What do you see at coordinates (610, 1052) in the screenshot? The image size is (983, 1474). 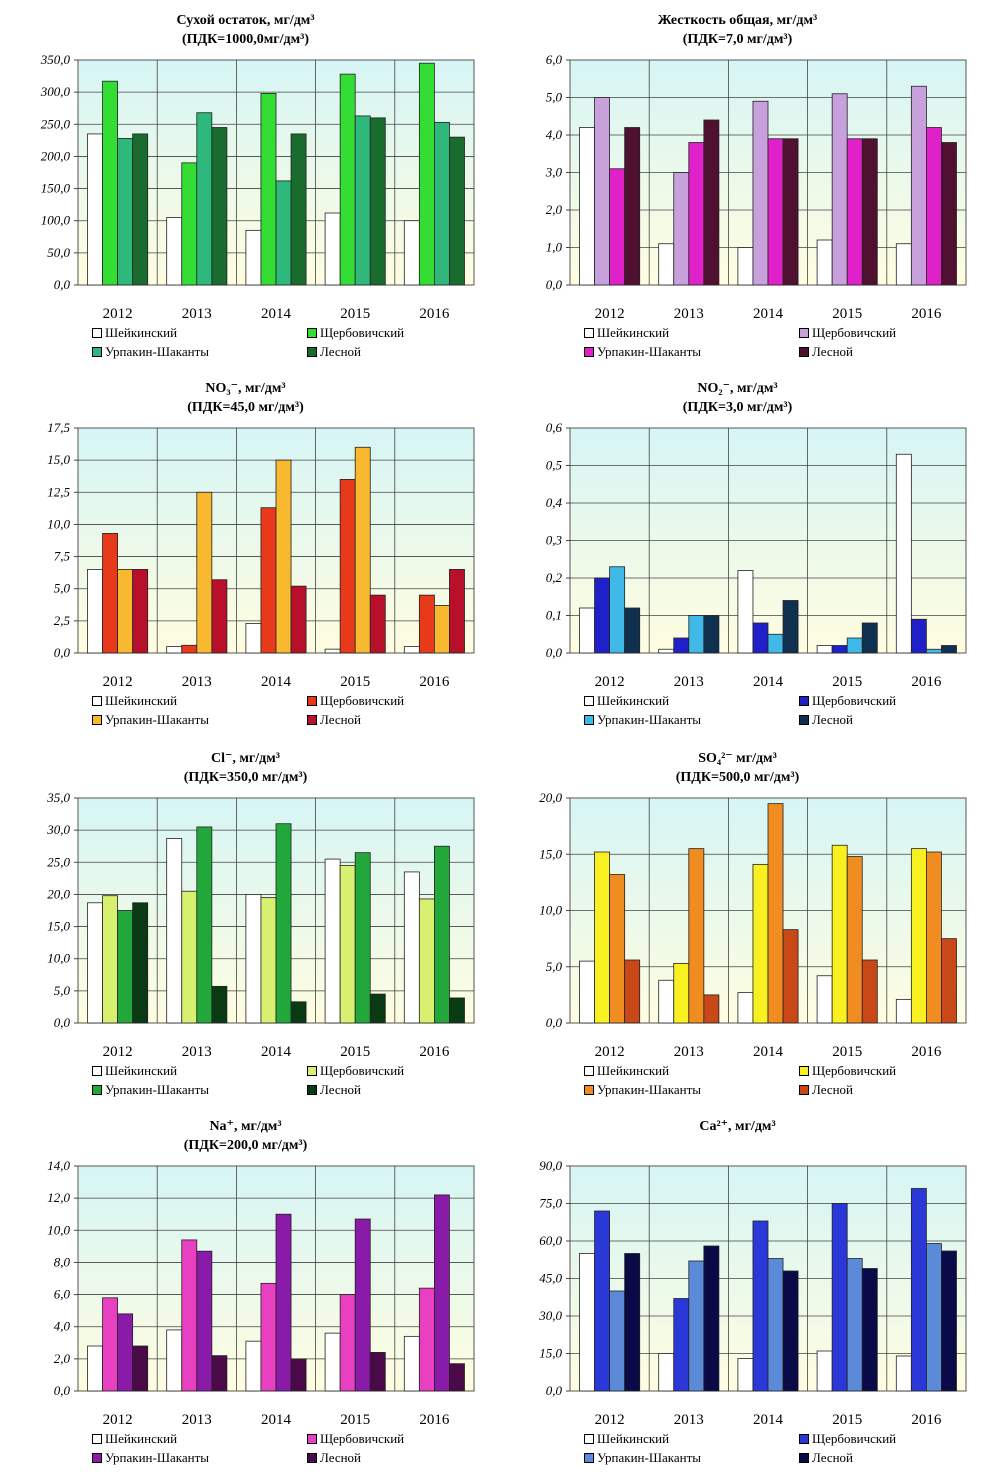 I see `x-tick-label: 2012` at bounding box center [610, 1052].